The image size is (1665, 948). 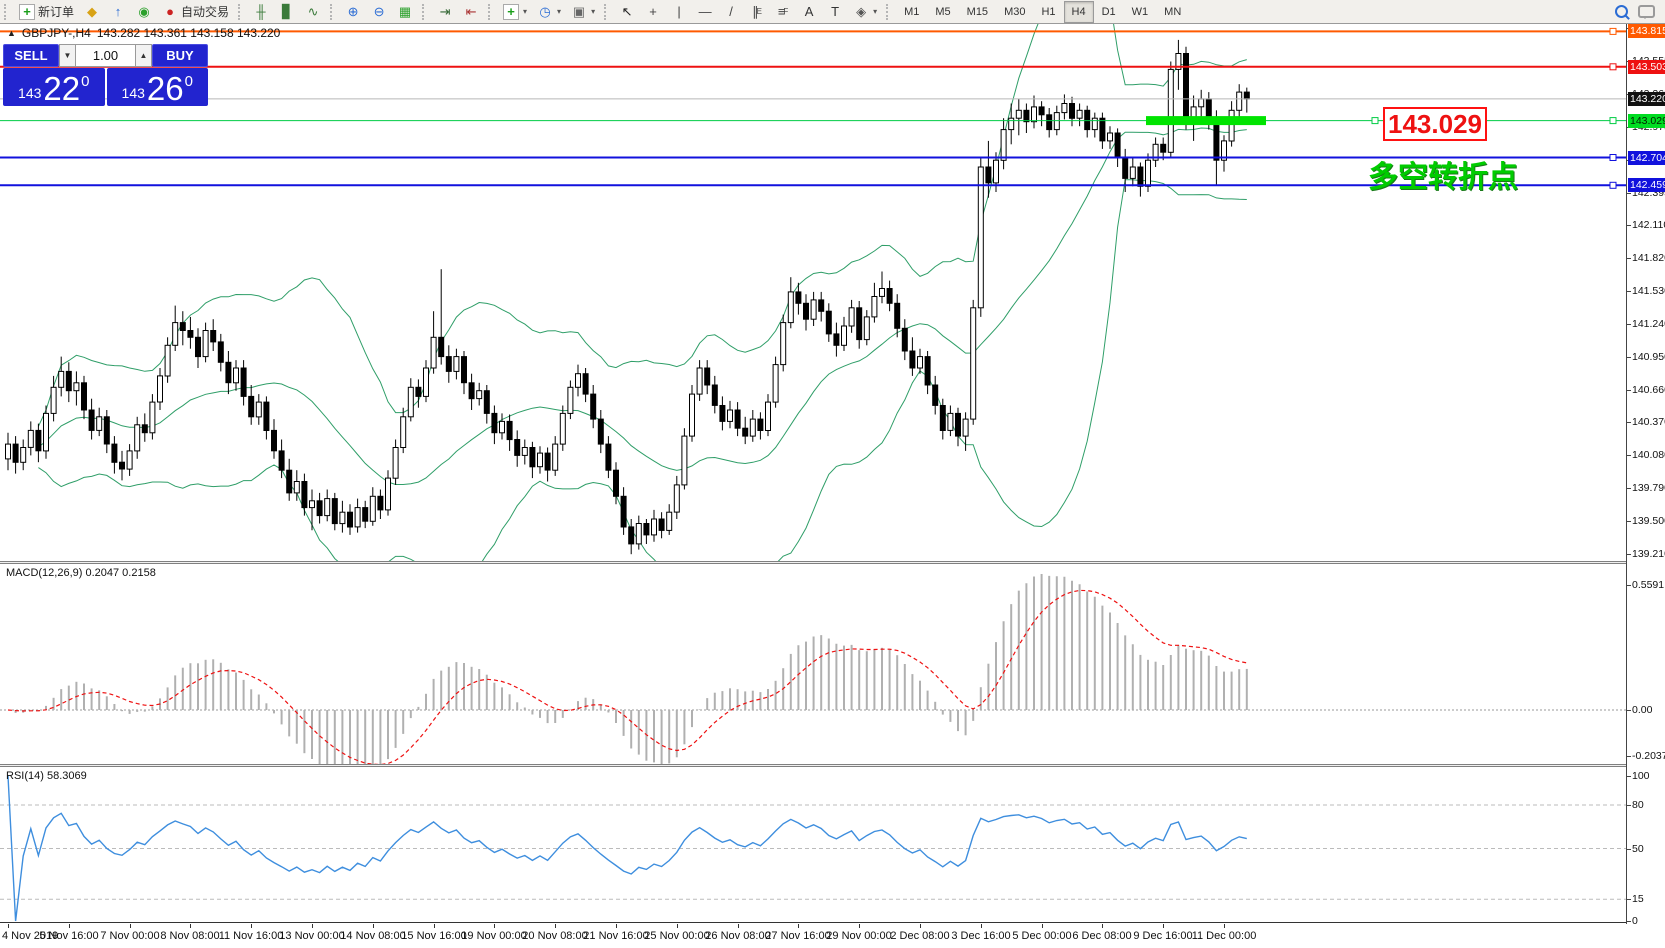 I want to click on volume-increase-button: ▲, so click(x=143, y=55).